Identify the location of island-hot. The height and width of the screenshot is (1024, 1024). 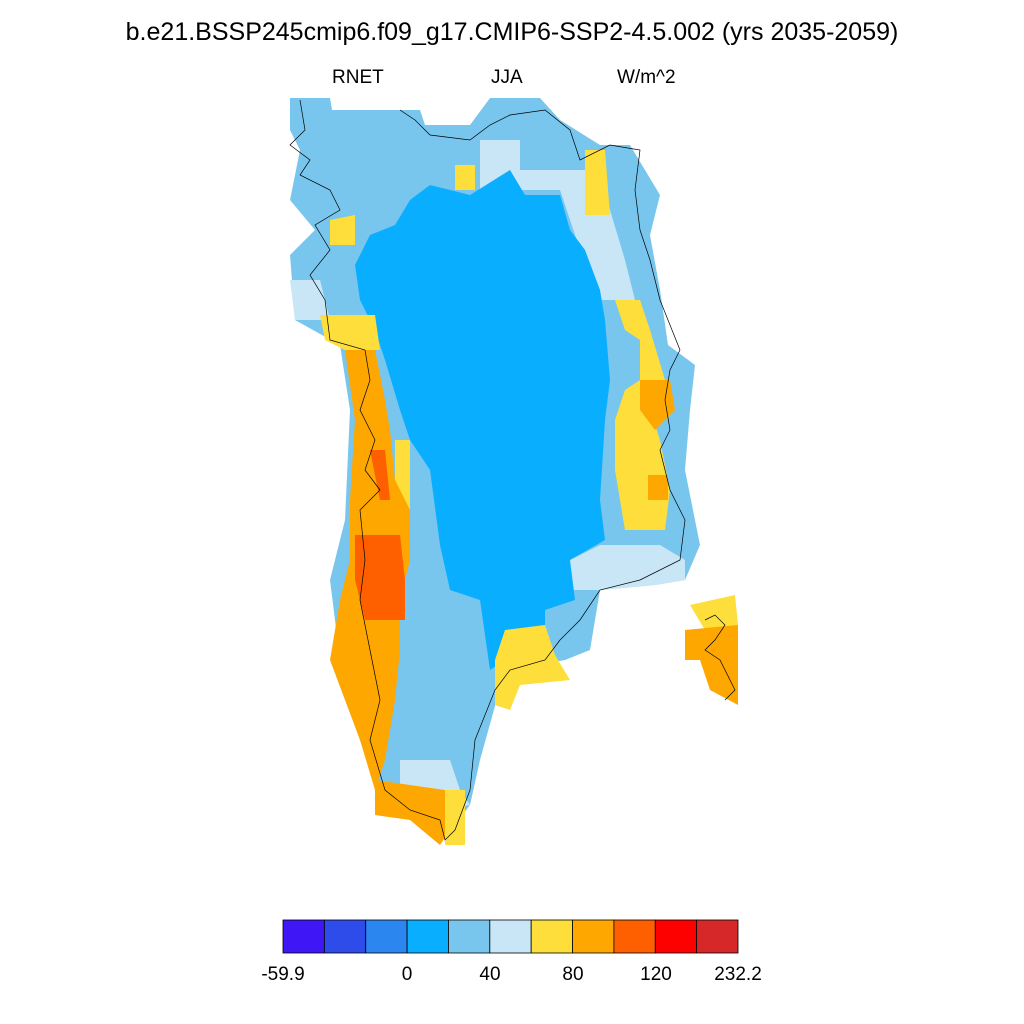
(711, 665).